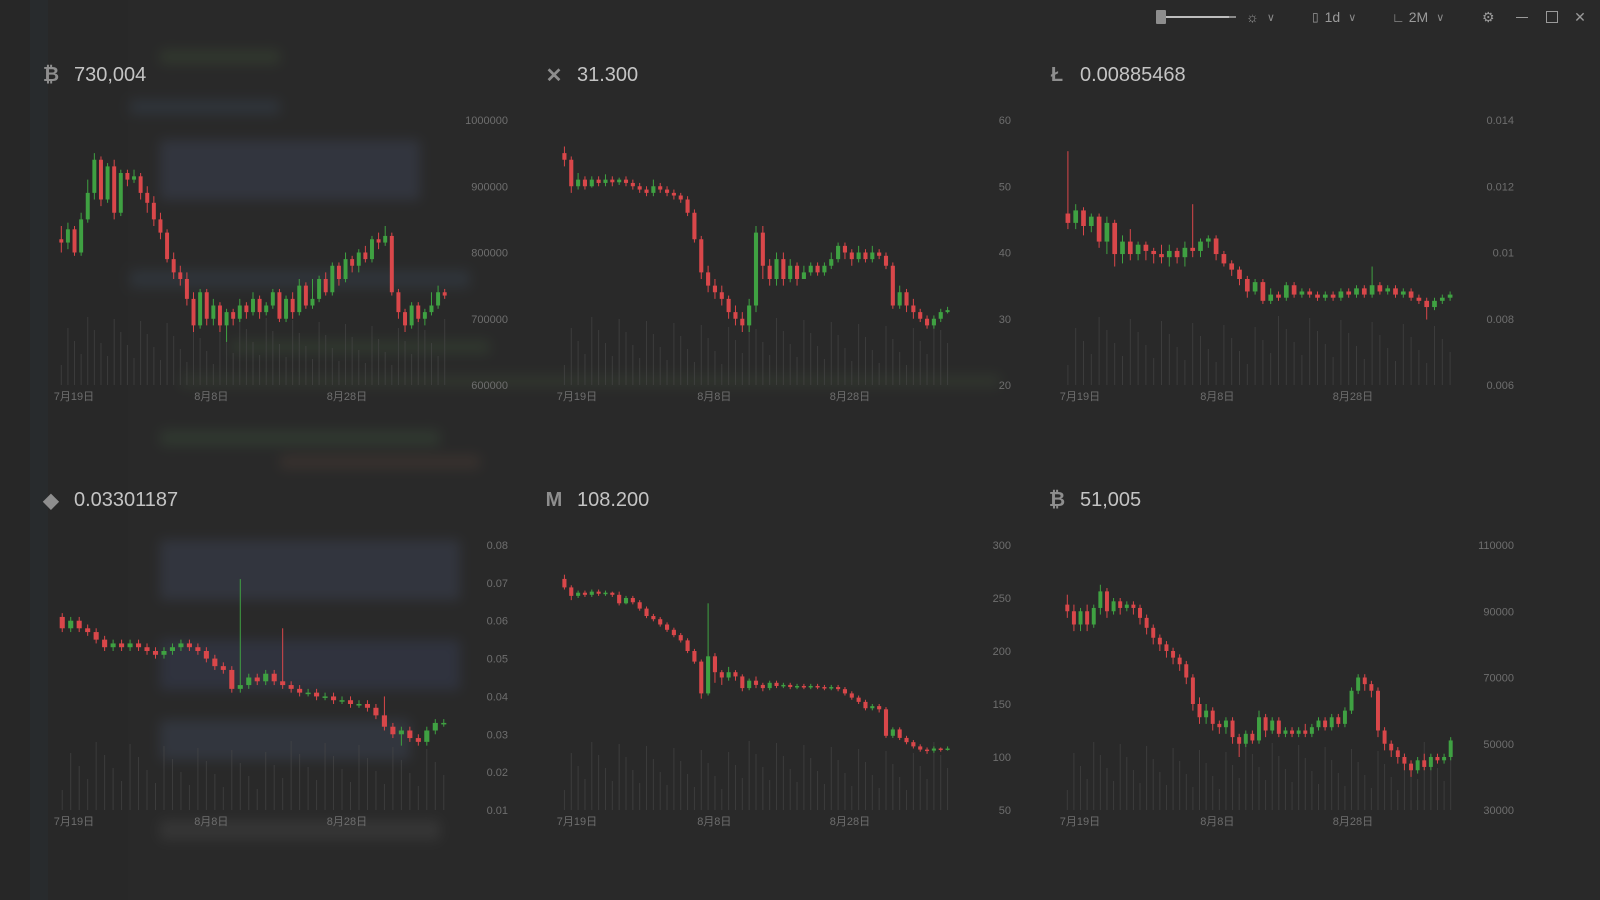 The image size is (1600, 900). What do you see at coordinates (1398, 17) in the screenshot?
I see `range-axis-icon: ∟` at bounding box center [1398, 17].